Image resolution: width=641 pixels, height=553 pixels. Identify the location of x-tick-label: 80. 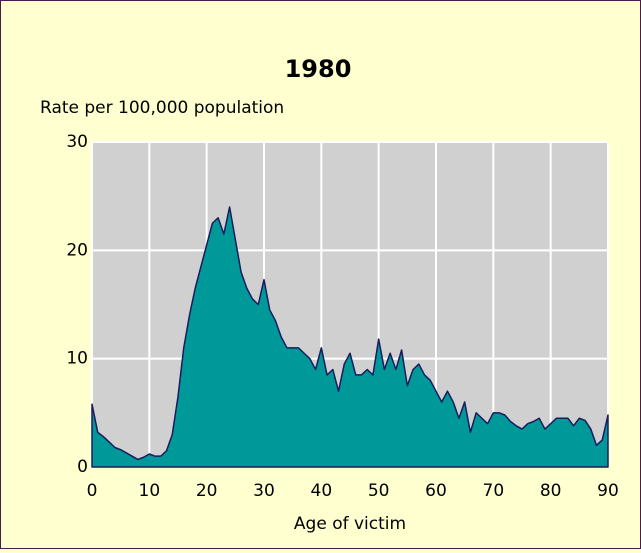
(551, 491).